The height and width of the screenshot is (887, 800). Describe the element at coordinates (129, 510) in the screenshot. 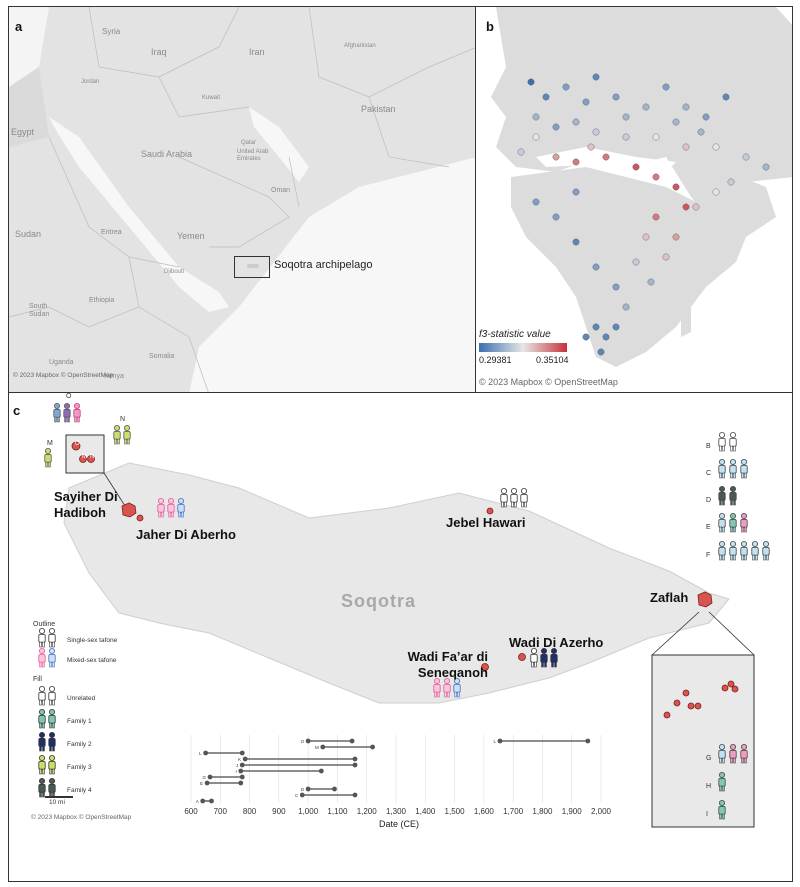

I see `site-marker-sayiher` at that location.